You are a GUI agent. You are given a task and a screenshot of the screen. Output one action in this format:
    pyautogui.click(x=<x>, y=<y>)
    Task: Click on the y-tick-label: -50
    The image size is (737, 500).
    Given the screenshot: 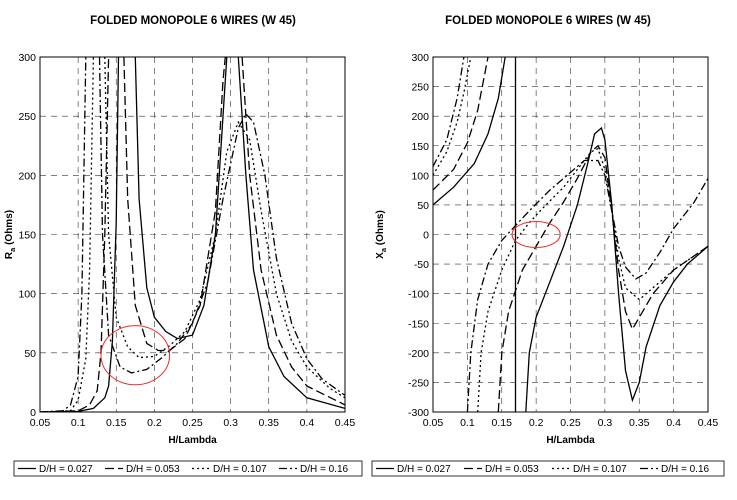 What is the action you would take?
    pyautogui.click(x=421, y=265)
    